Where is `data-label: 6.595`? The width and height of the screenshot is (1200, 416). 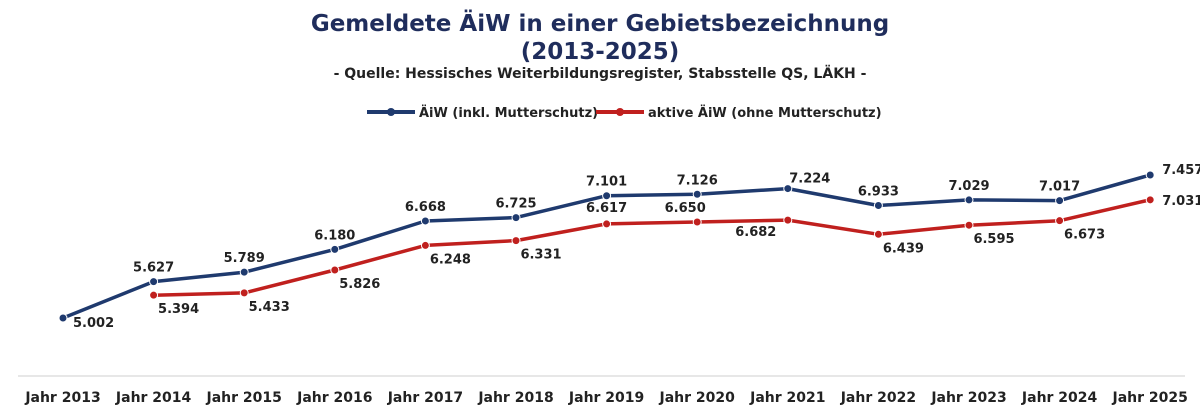
data-label: 6.595 is located at coordinates (993, 239).